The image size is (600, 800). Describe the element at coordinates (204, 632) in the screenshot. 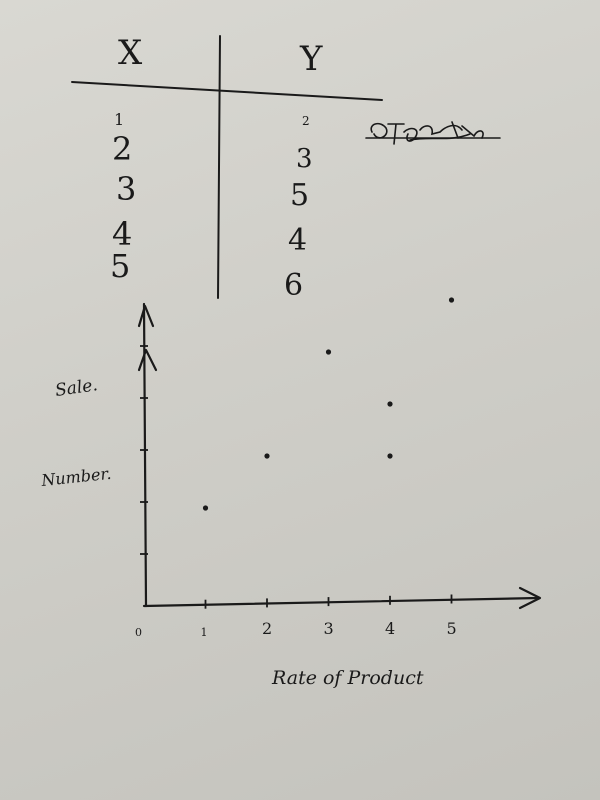

I see `x-tick-label: 1` at that location.